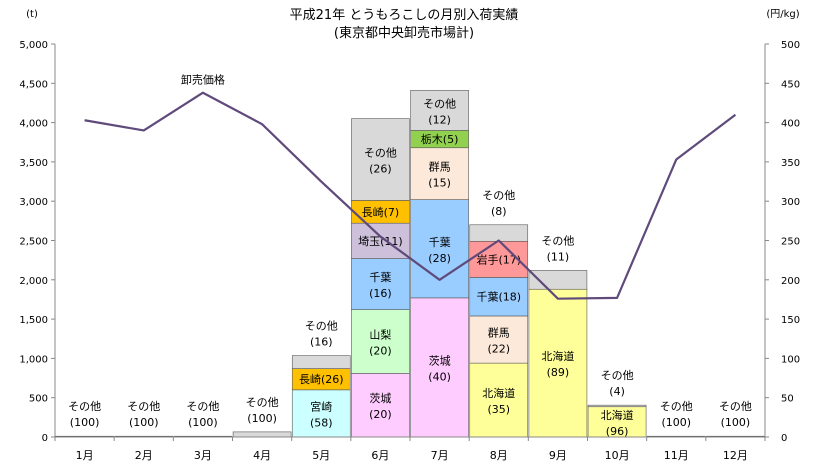 This screenshot has width=818, height=462. I want to click on segment-share-label: (26), so click(380, 169).